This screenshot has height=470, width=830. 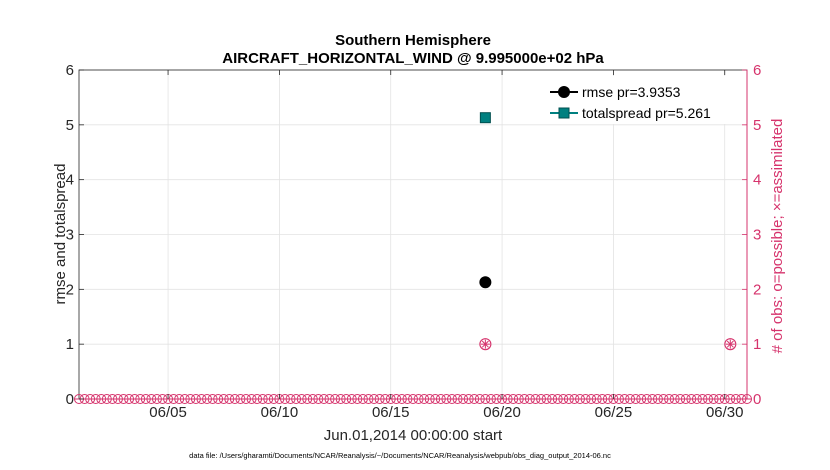 I want to click on y-left-tick-label-2: 2, so click(x=70, y=289).